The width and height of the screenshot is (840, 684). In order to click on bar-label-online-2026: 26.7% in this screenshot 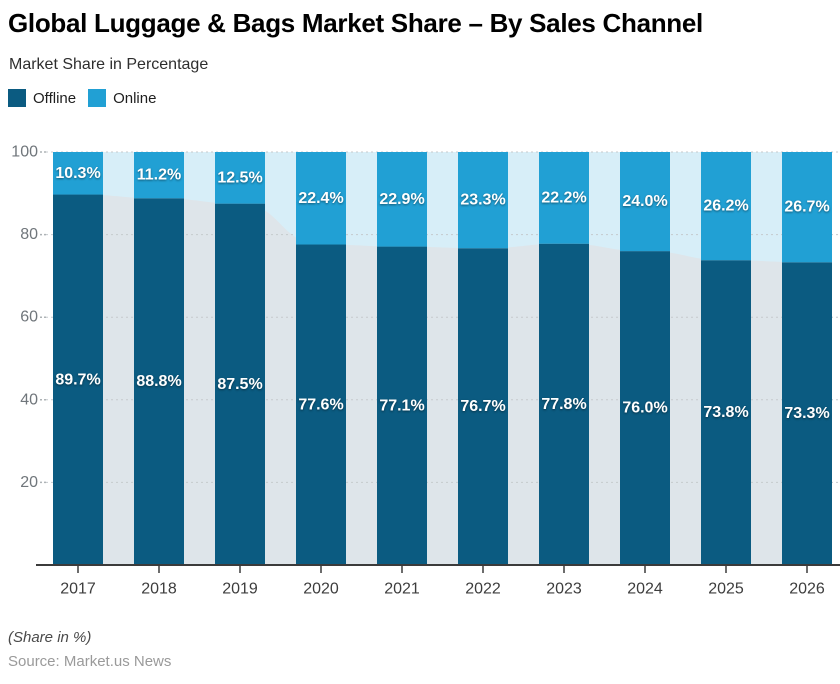, I will do `click(806, 207)`.